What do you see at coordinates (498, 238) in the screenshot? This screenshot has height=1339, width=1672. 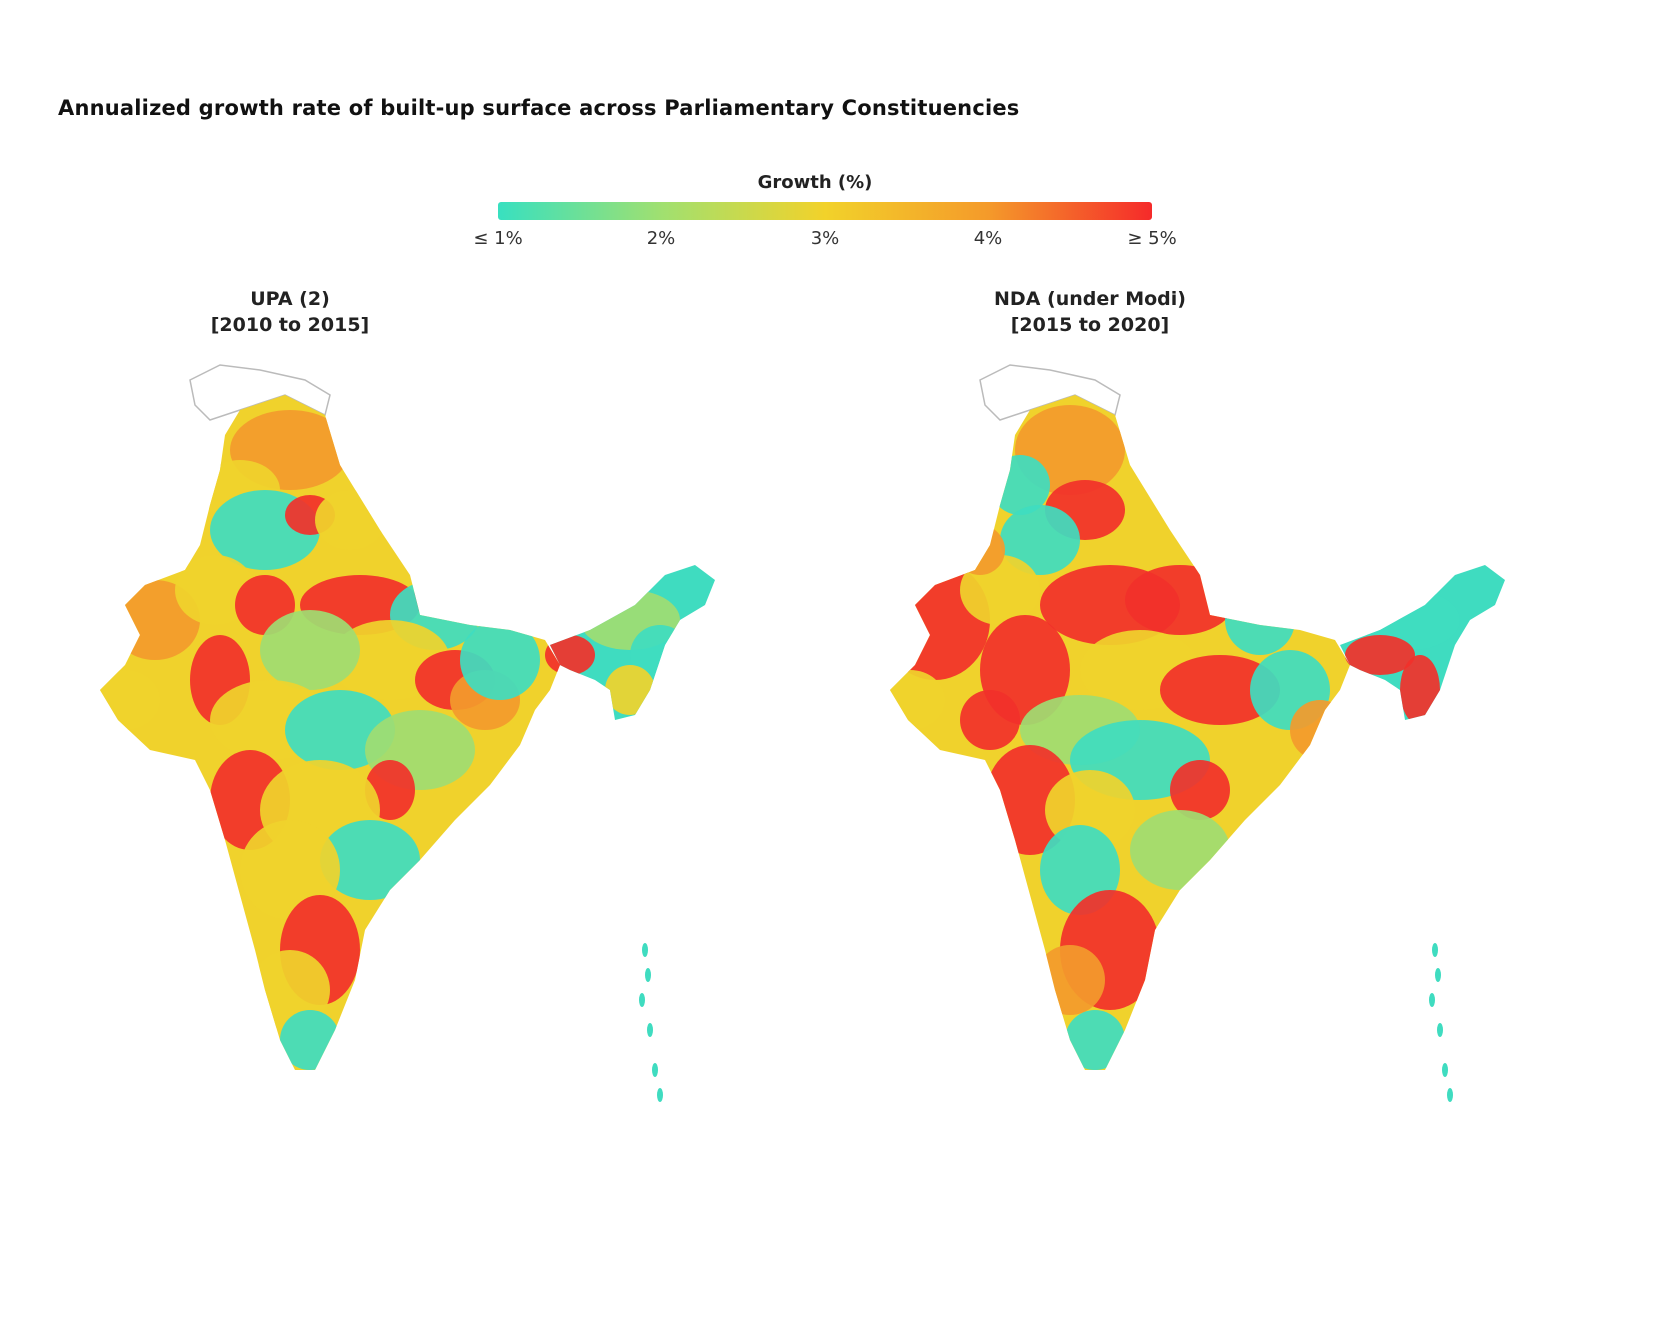 I see `legend-tick: ≤ 1%` at bounding box center [498, 238].